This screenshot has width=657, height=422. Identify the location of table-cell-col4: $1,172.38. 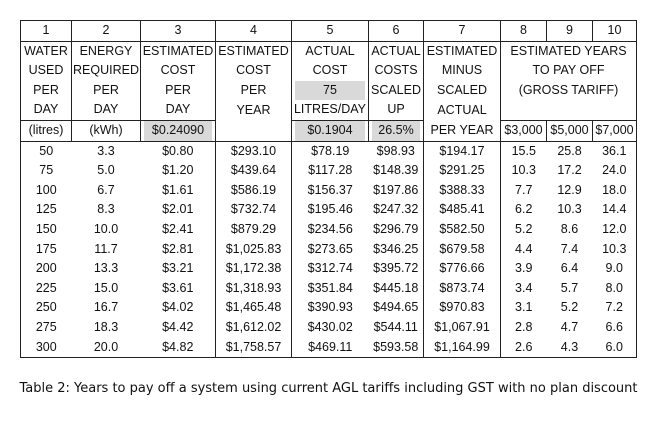
(253, 269).